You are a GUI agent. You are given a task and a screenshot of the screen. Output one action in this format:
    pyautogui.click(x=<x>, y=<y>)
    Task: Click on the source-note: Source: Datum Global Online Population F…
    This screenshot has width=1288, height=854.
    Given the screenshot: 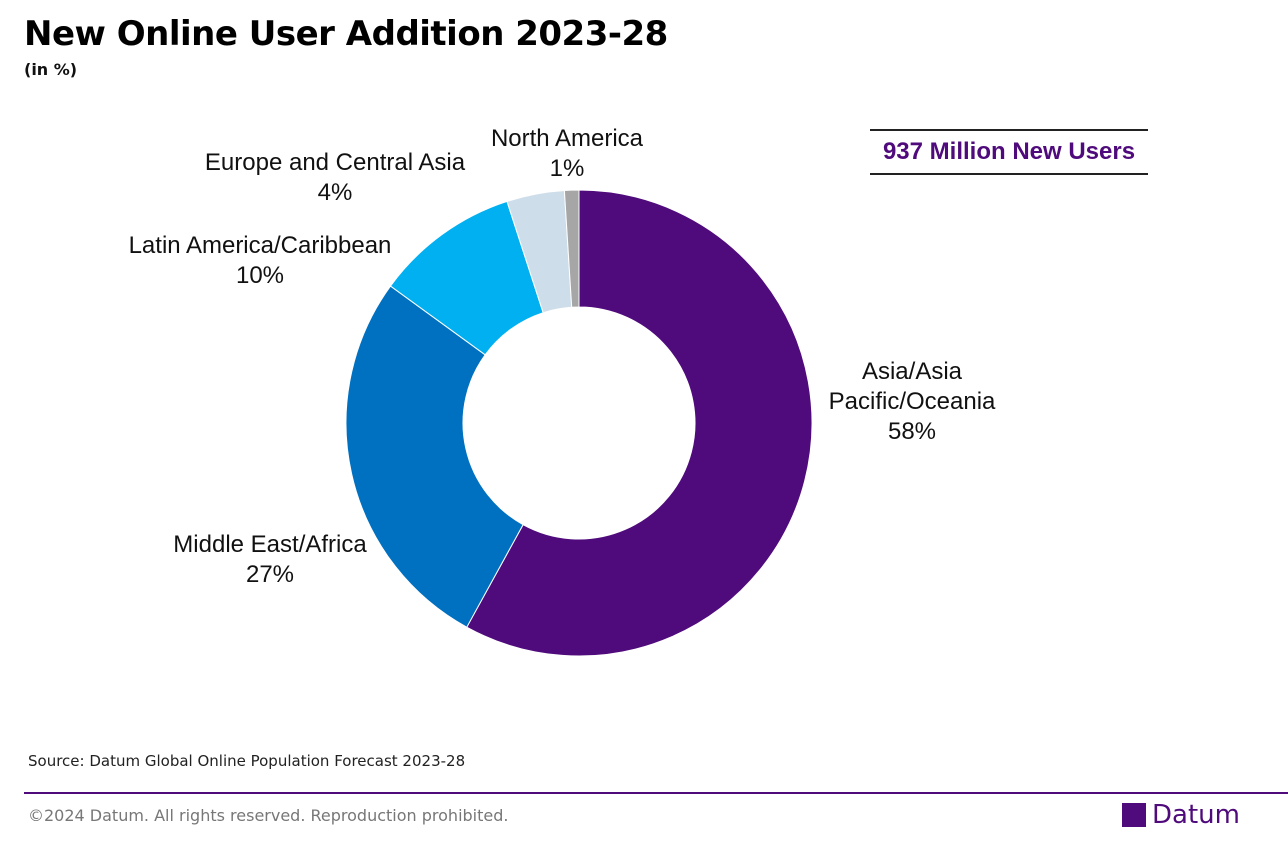 What is the action you would take?
    pyautogui.click(x=247, y=761)
    